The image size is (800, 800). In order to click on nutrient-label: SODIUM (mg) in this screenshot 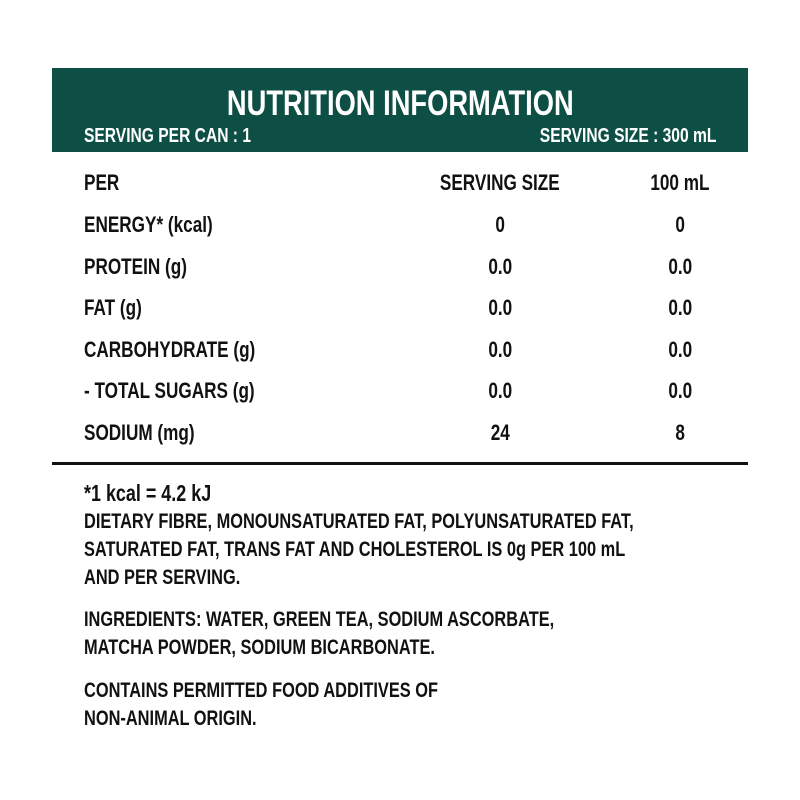, I will do `click(139, 432)`.